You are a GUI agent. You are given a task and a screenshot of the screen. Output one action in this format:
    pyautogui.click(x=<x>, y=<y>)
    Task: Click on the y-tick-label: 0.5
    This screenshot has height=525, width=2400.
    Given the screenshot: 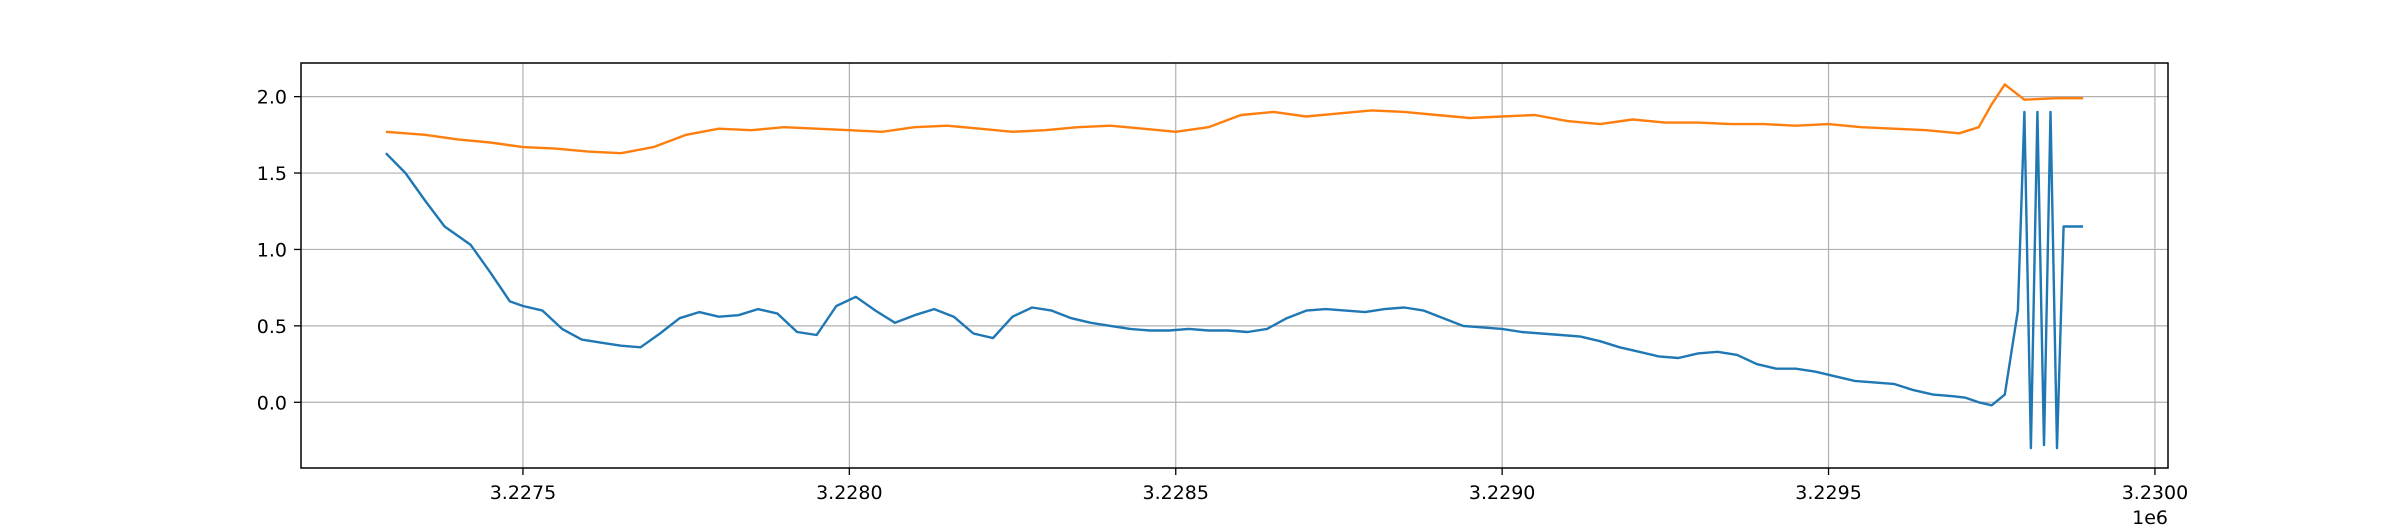 What is the action you would take?
    pyautogui.click(x=272, y=327)
    